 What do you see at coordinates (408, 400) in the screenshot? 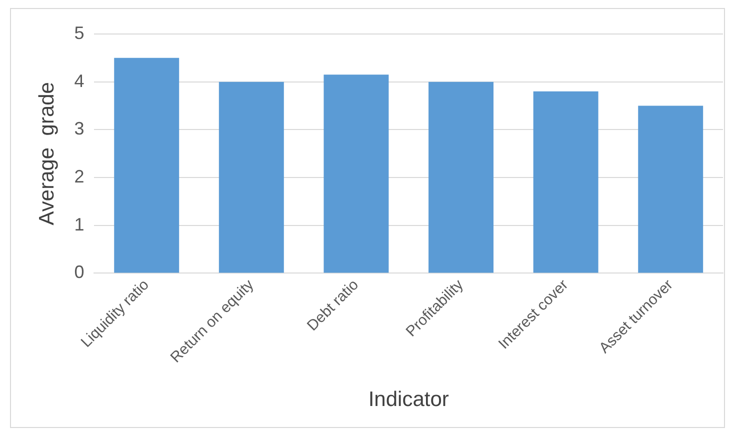
I see `x-axis-title: Indicator` at bounding box center [408, 400].